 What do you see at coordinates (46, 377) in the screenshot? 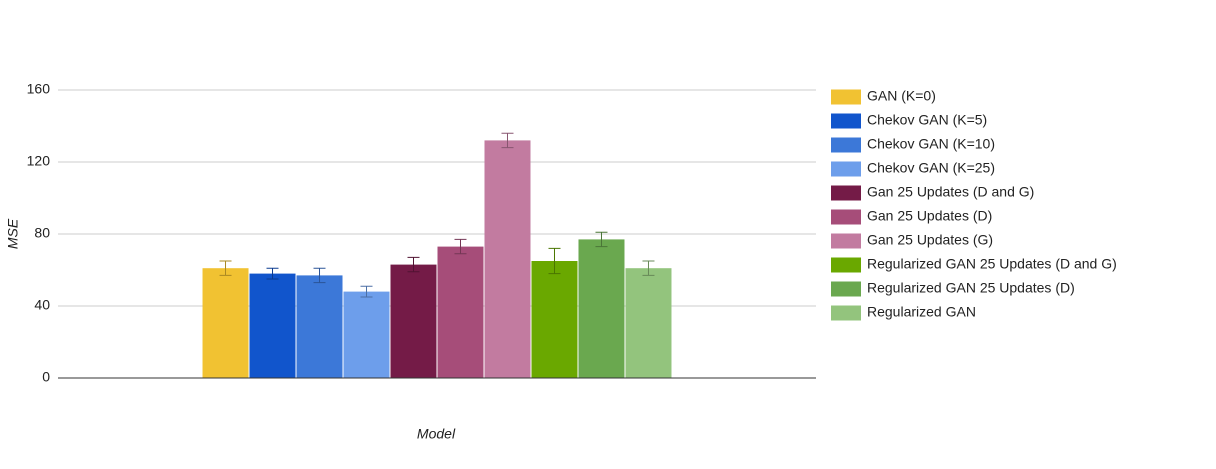
I see `y-tick-label: 0` at bounding box center [46, 377].